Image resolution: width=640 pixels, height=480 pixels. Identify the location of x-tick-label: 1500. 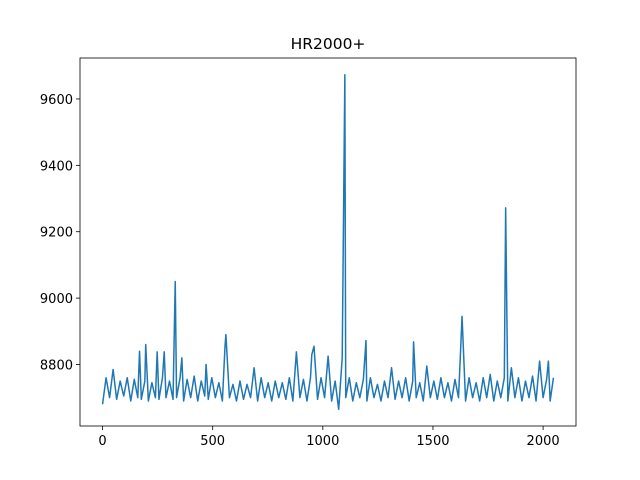
(432, 441).